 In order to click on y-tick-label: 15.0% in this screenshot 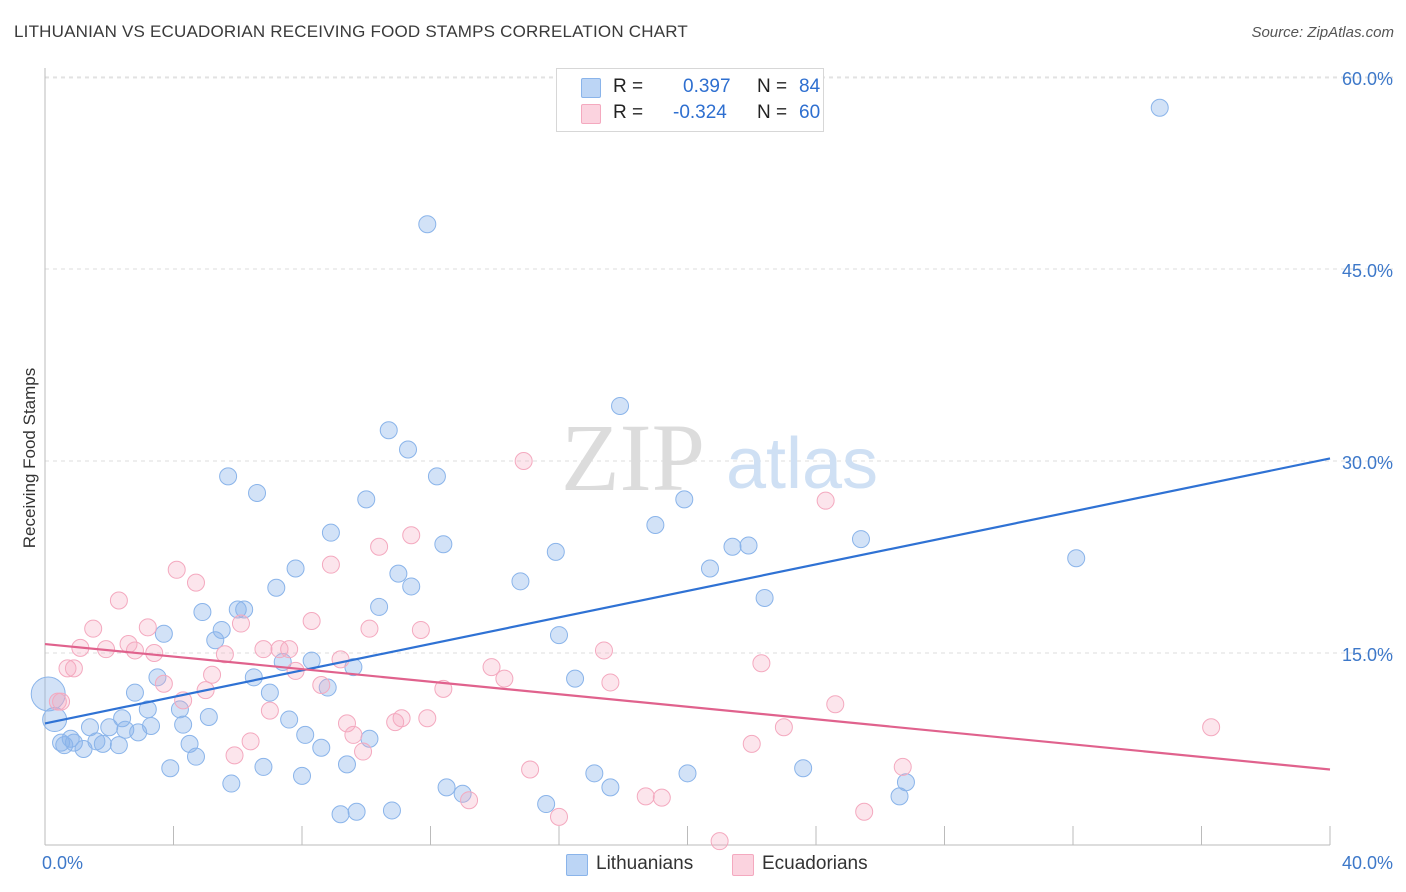, I will do `click(1367, 655)`.